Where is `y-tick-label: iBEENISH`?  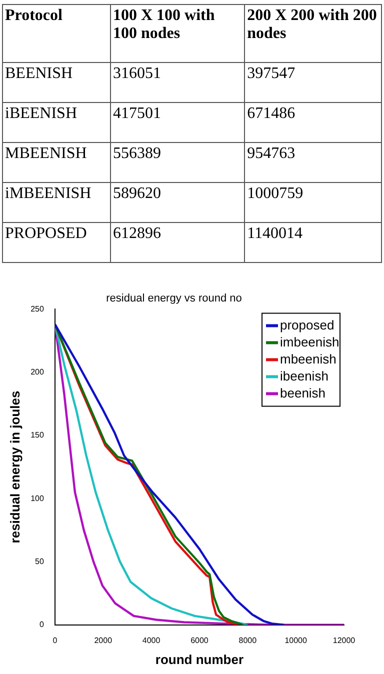
y-tick-label: iBEENISH is located at coordinates (56, 122).